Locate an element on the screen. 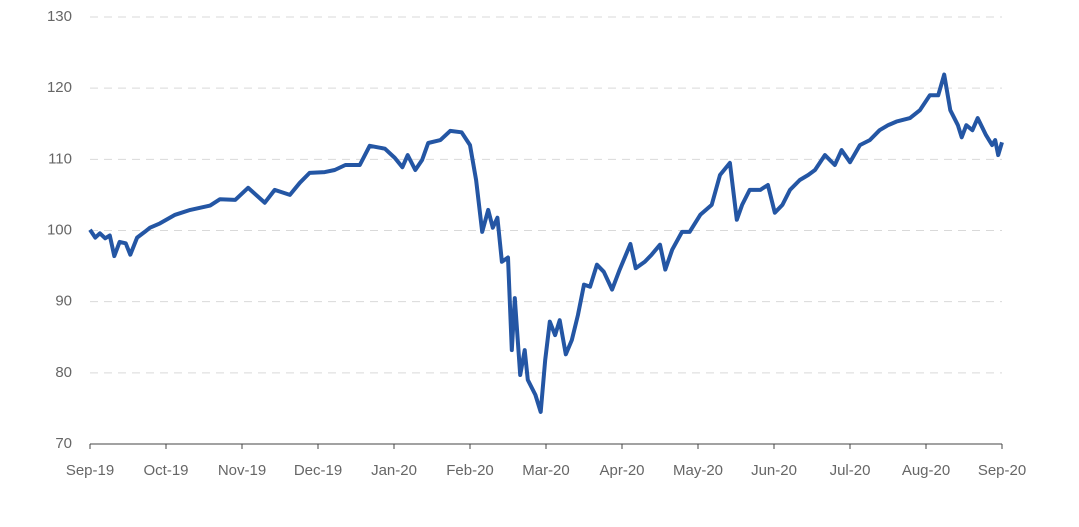  x-tick-label: Aug-20 is located at coordinates (926, 470).